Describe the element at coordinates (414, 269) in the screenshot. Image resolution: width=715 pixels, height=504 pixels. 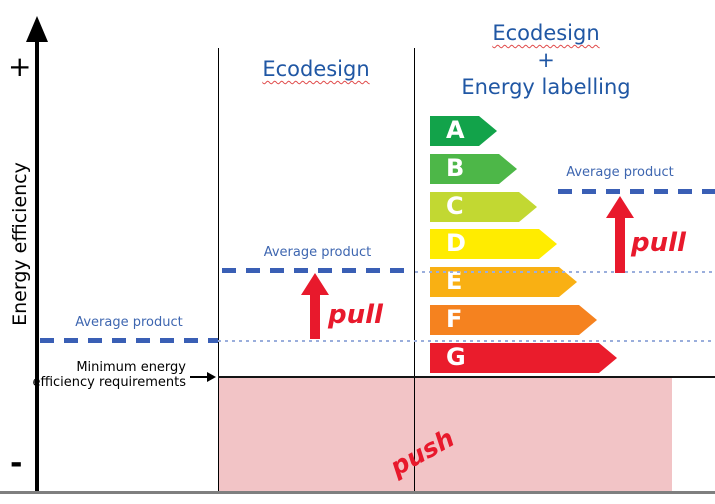
I see `right-section-divider` at that location.